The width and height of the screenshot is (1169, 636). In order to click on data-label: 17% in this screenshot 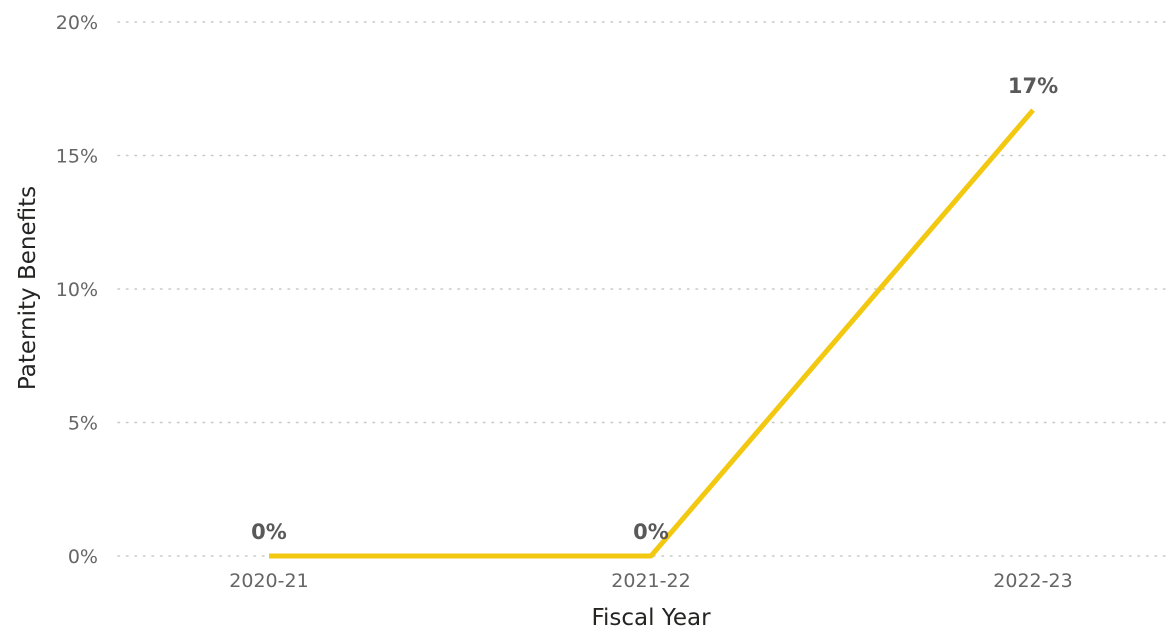, I will do `click(1033, 86)`.